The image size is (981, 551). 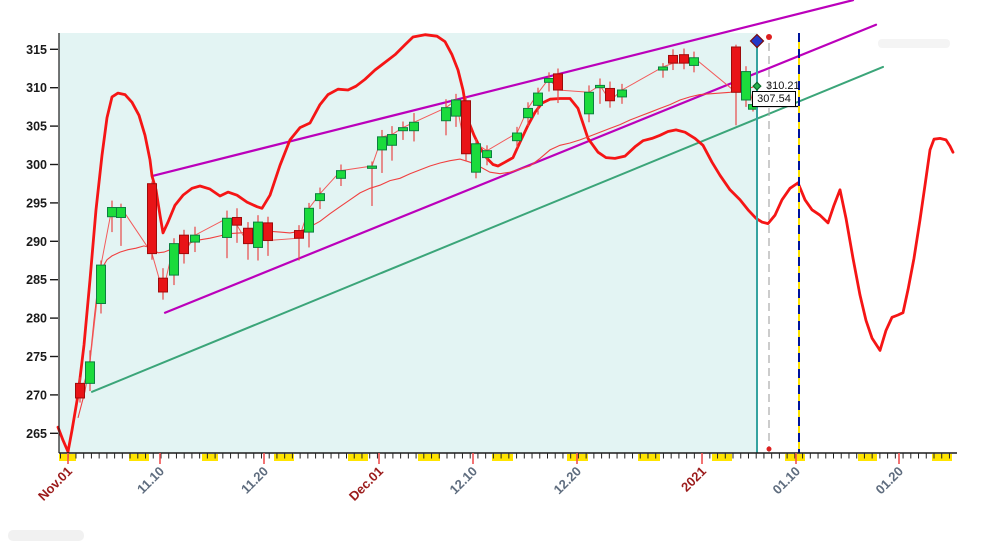 I want to click on y-axis-label: 310, so click(x=36, y=88).